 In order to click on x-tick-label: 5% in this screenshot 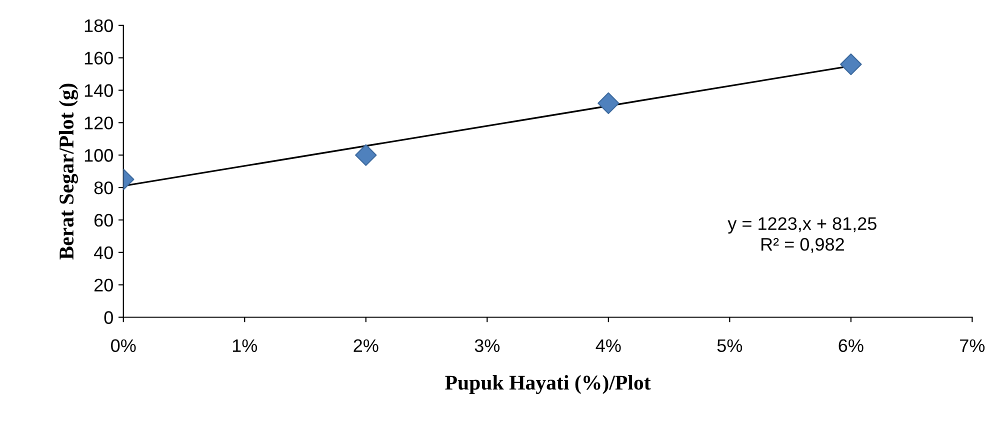, I will do `click(729, 345)`.